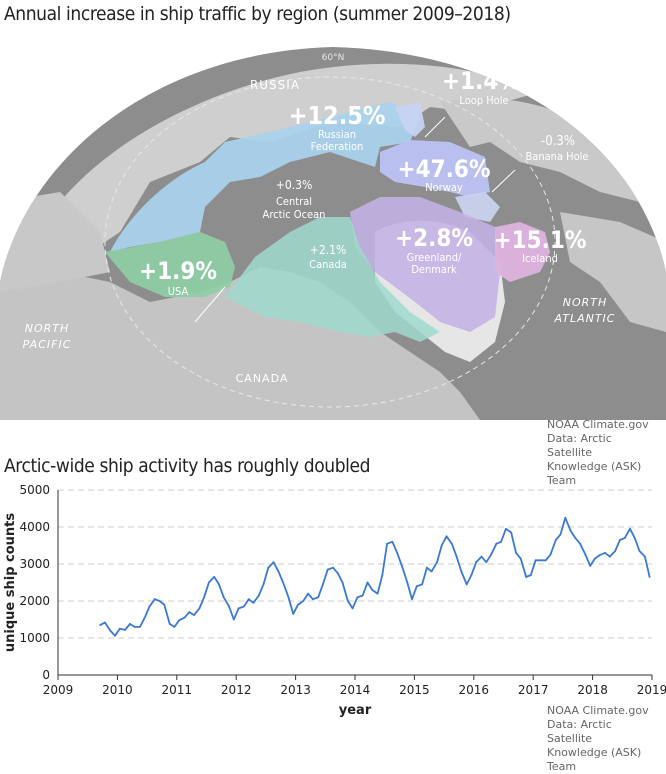 The width and height of the screenshot is (666, 774). Describe the element at coordinates (585, 302) in the screenshot. I see `label-north-atlantic-1: NORTH` at that location.